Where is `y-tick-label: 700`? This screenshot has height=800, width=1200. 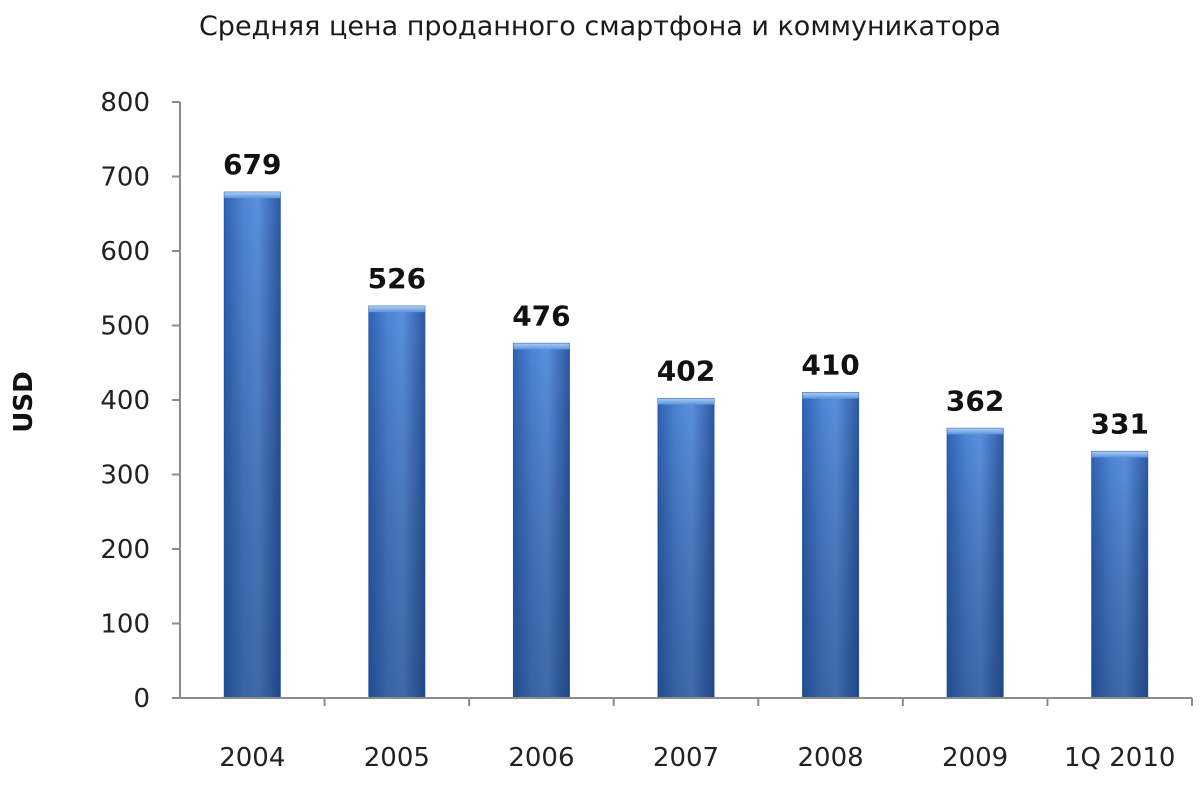
y-tick-label: 700 is located at coordinates (125, 178).